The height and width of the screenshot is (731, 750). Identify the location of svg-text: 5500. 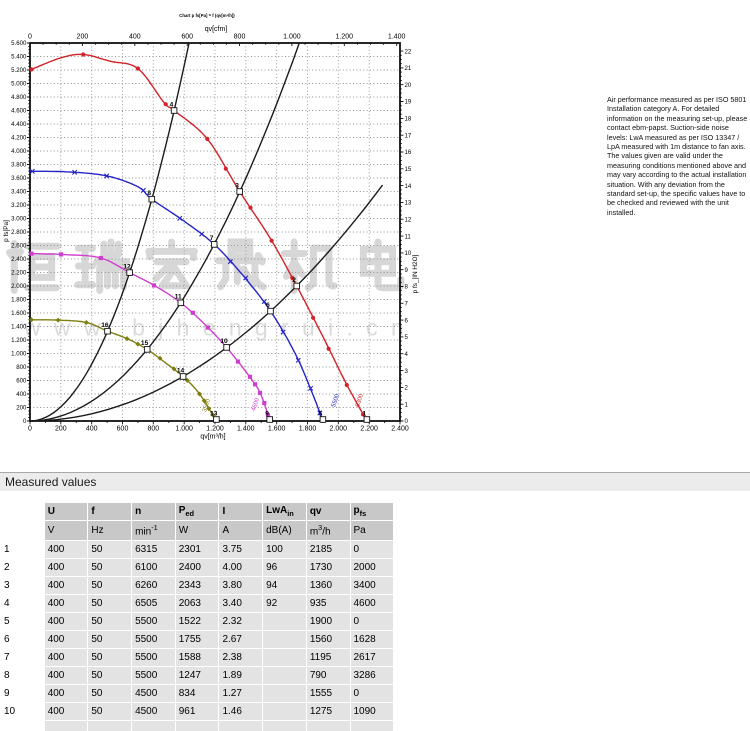
(336, 400).